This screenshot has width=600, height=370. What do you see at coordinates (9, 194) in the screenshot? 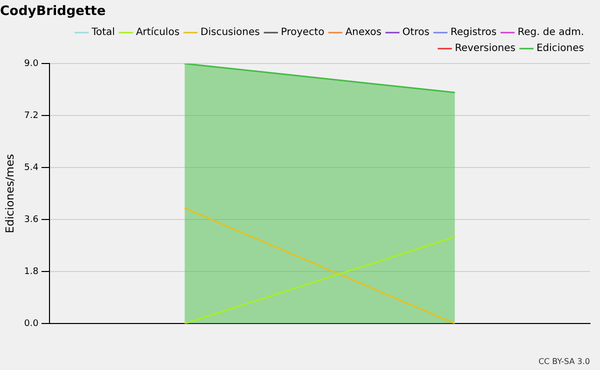
I see `y-axis-title: Ediciones/mes` at bounding box center [9, 194].